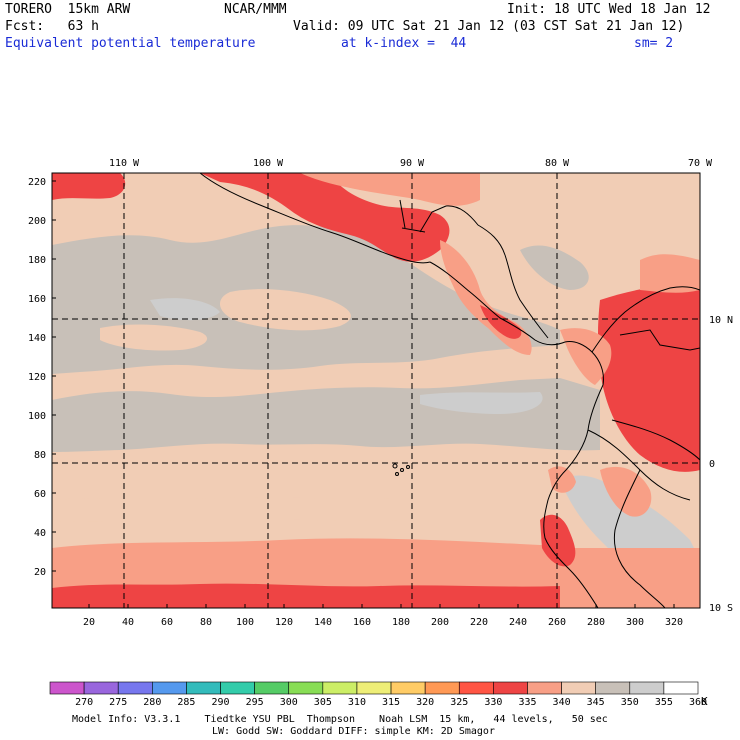 This screenshot has height=740, width=740. Describe the element at coordinates (206, 622) in the screenshot. I see `x-label: 80` at that location.